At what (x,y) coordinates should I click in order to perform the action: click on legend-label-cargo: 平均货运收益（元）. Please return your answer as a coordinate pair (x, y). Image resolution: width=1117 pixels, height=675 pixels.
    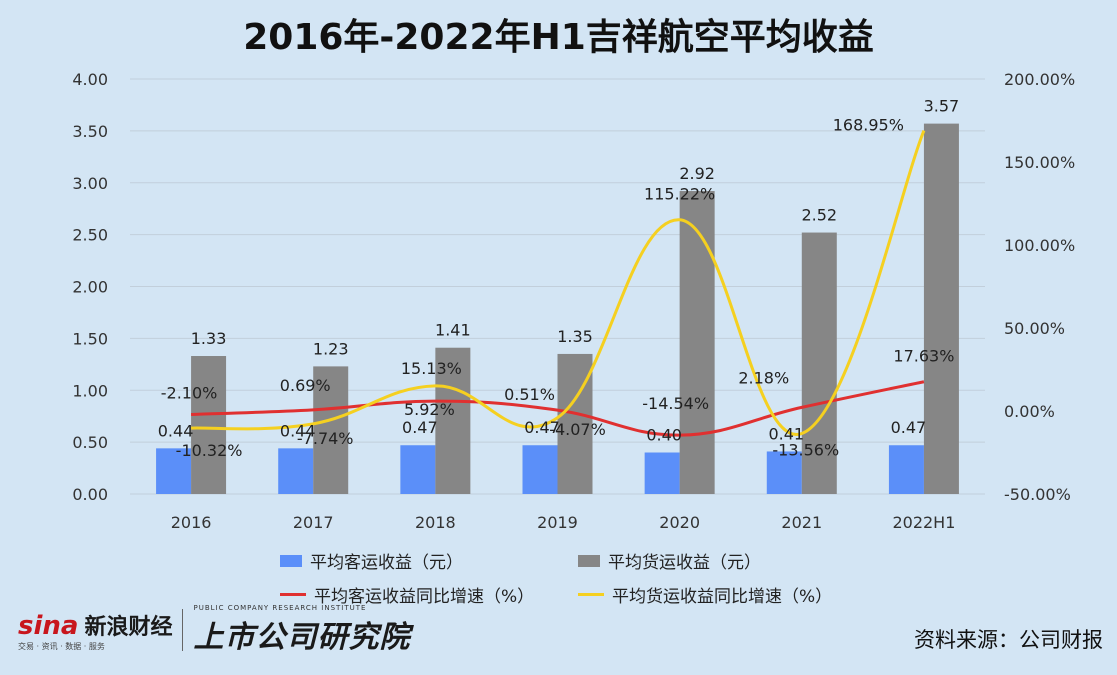
    Looking at the image, I should click on (684, 563).